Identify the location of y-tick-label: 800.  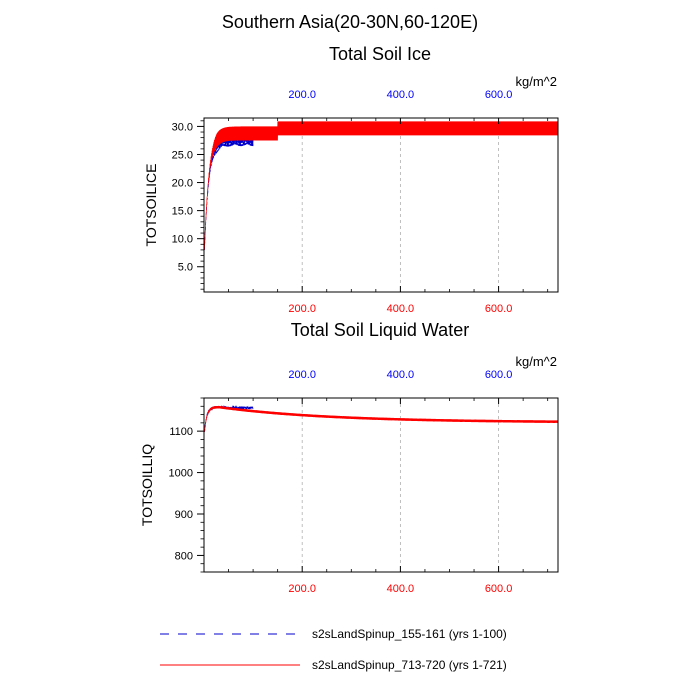
(184, 556).